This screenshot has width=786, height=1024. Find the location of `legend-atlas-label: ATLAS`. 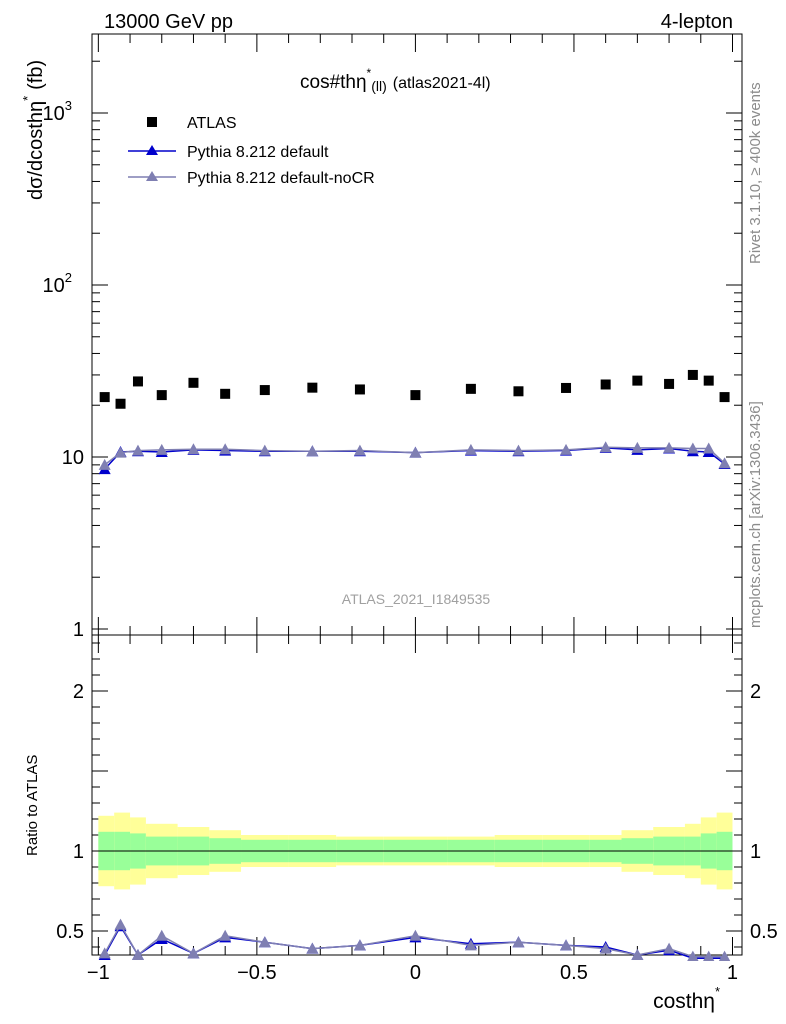

legend-atlas-label: ATLAS is located at coordinates (212, 123).